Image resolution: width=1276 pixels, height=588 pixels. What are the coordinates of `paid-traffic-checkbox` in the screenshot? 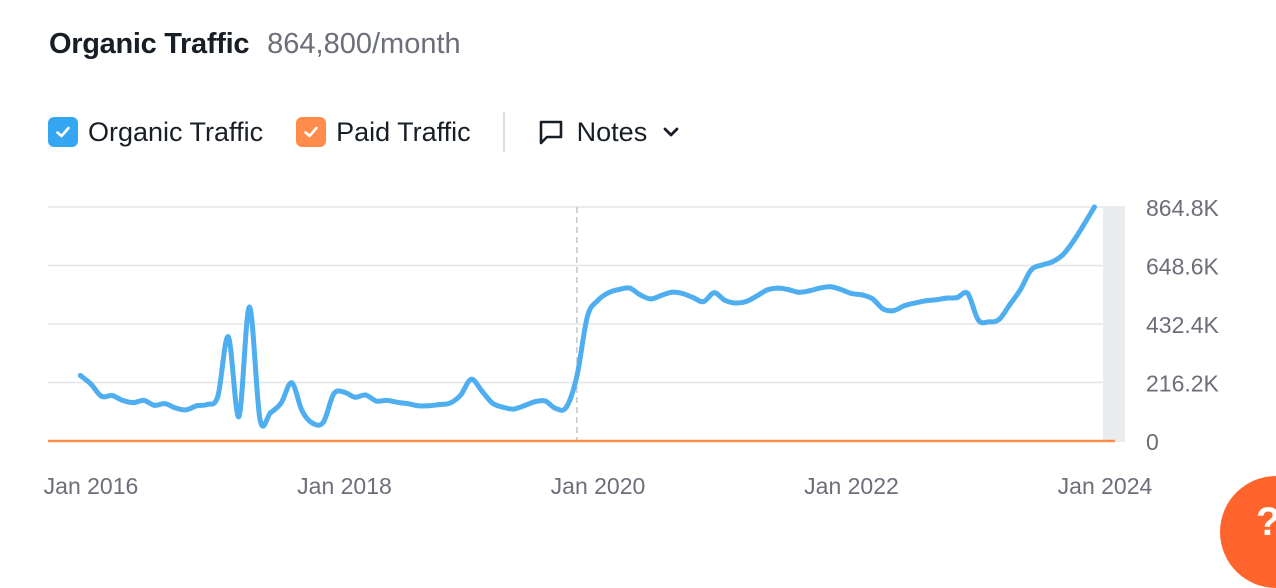 It's located at (311, 132).